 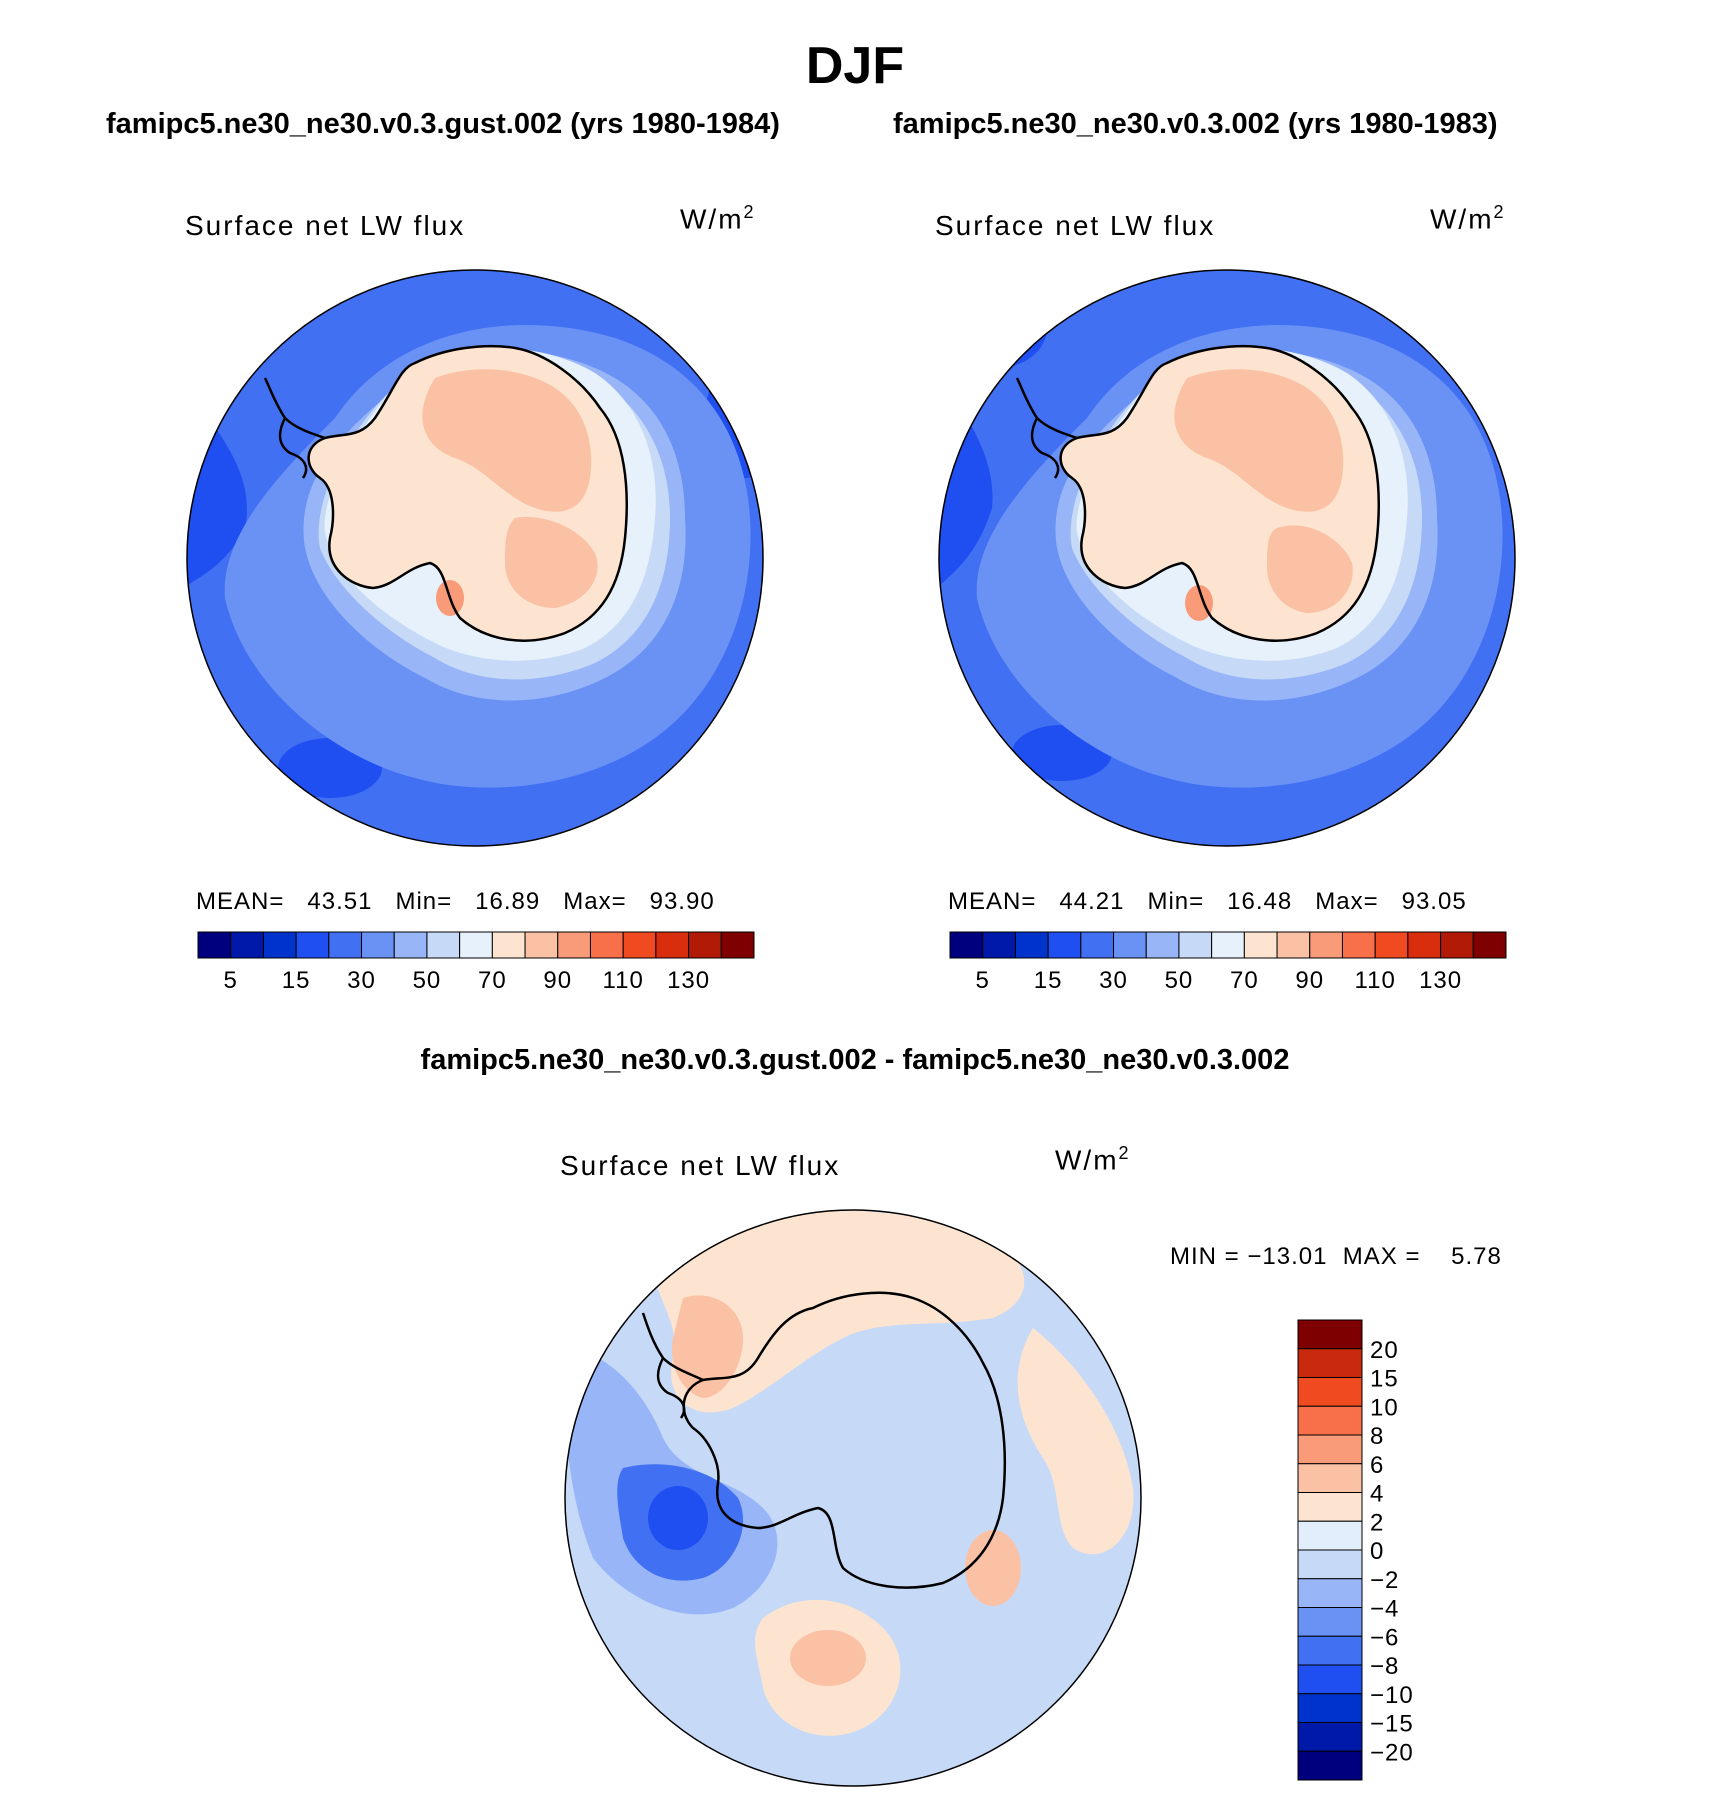 I want to click on min-label: MIN =, so click(x=1205, y=1256).